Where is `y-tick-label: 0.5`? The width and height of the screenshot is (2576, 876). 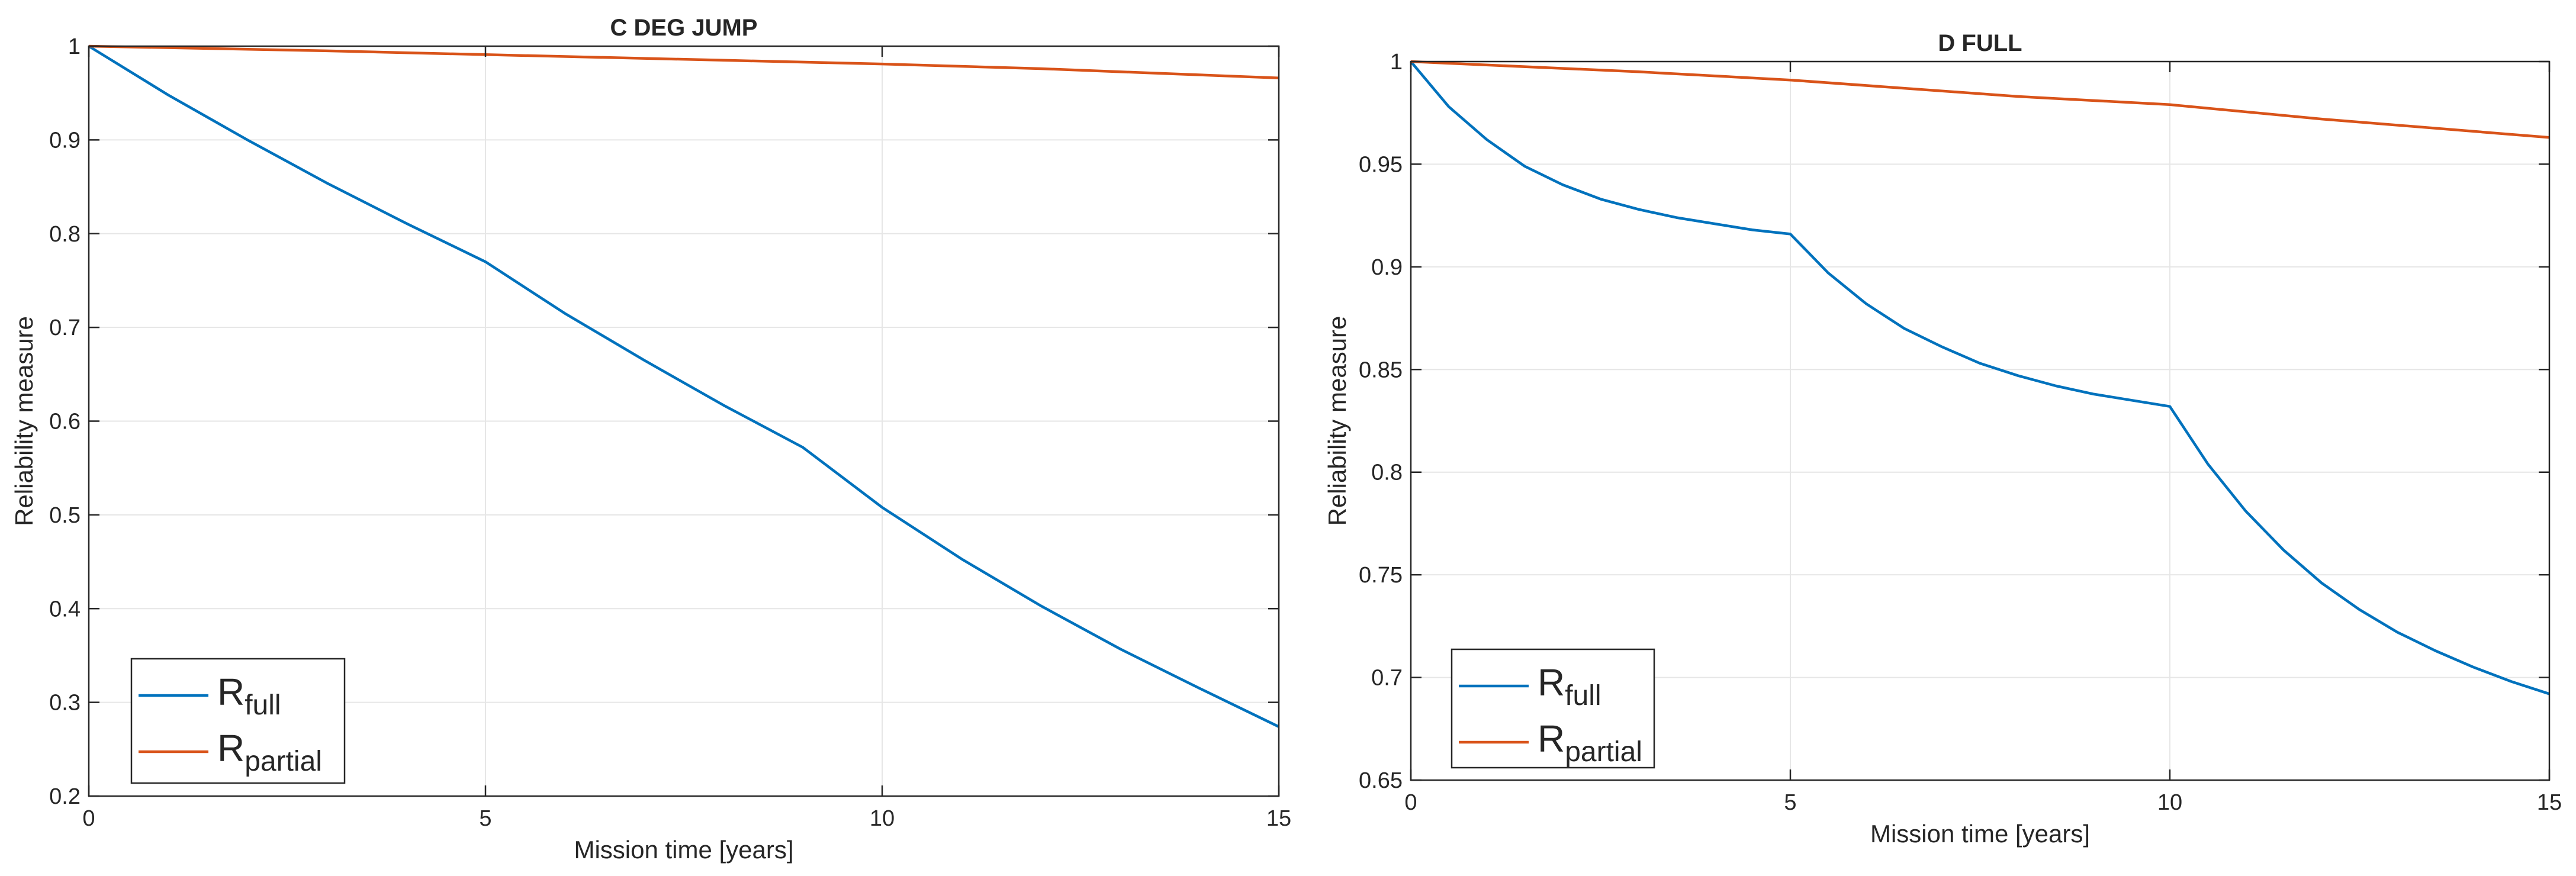 y-tick-label: 0.5 is located at coordinates (65, 515).